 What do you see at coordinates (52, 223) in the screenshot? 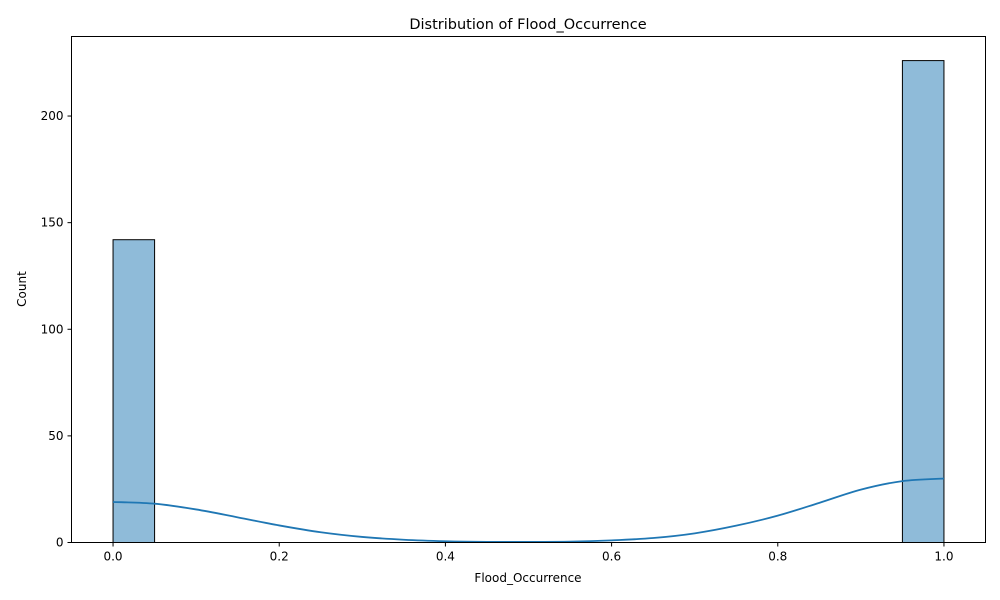
I see `y-tick-label: 150` at bounding box center [52, 223].